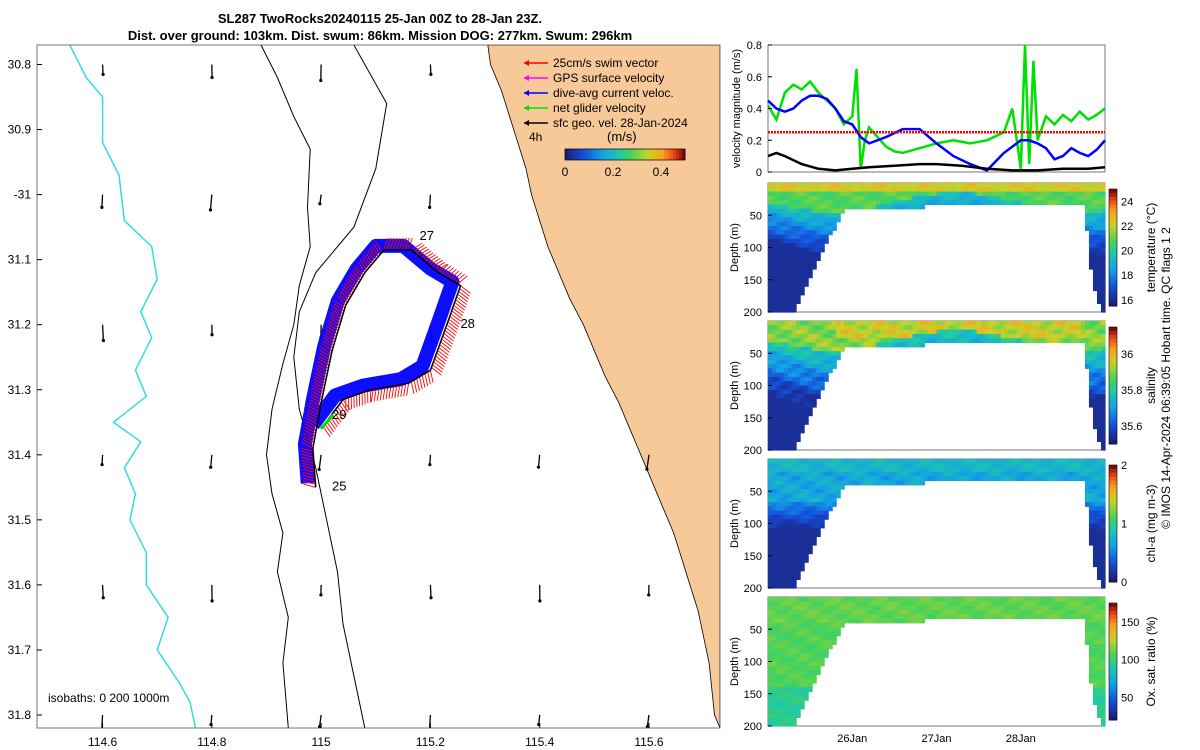  I want to click on section-y-tick-label: 200, so click(753, 589).